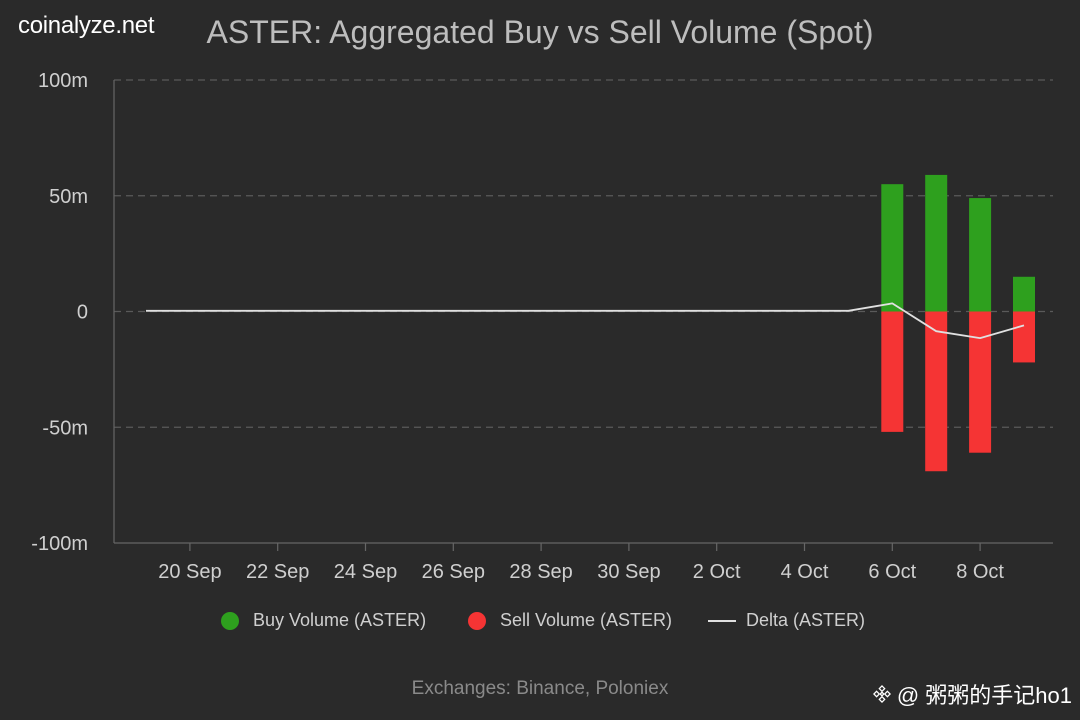  What do you see at coordinates (892, 572) in the screenshot?
I see `x-tick-label: 6 Oct` at bounding box center [892, 572].